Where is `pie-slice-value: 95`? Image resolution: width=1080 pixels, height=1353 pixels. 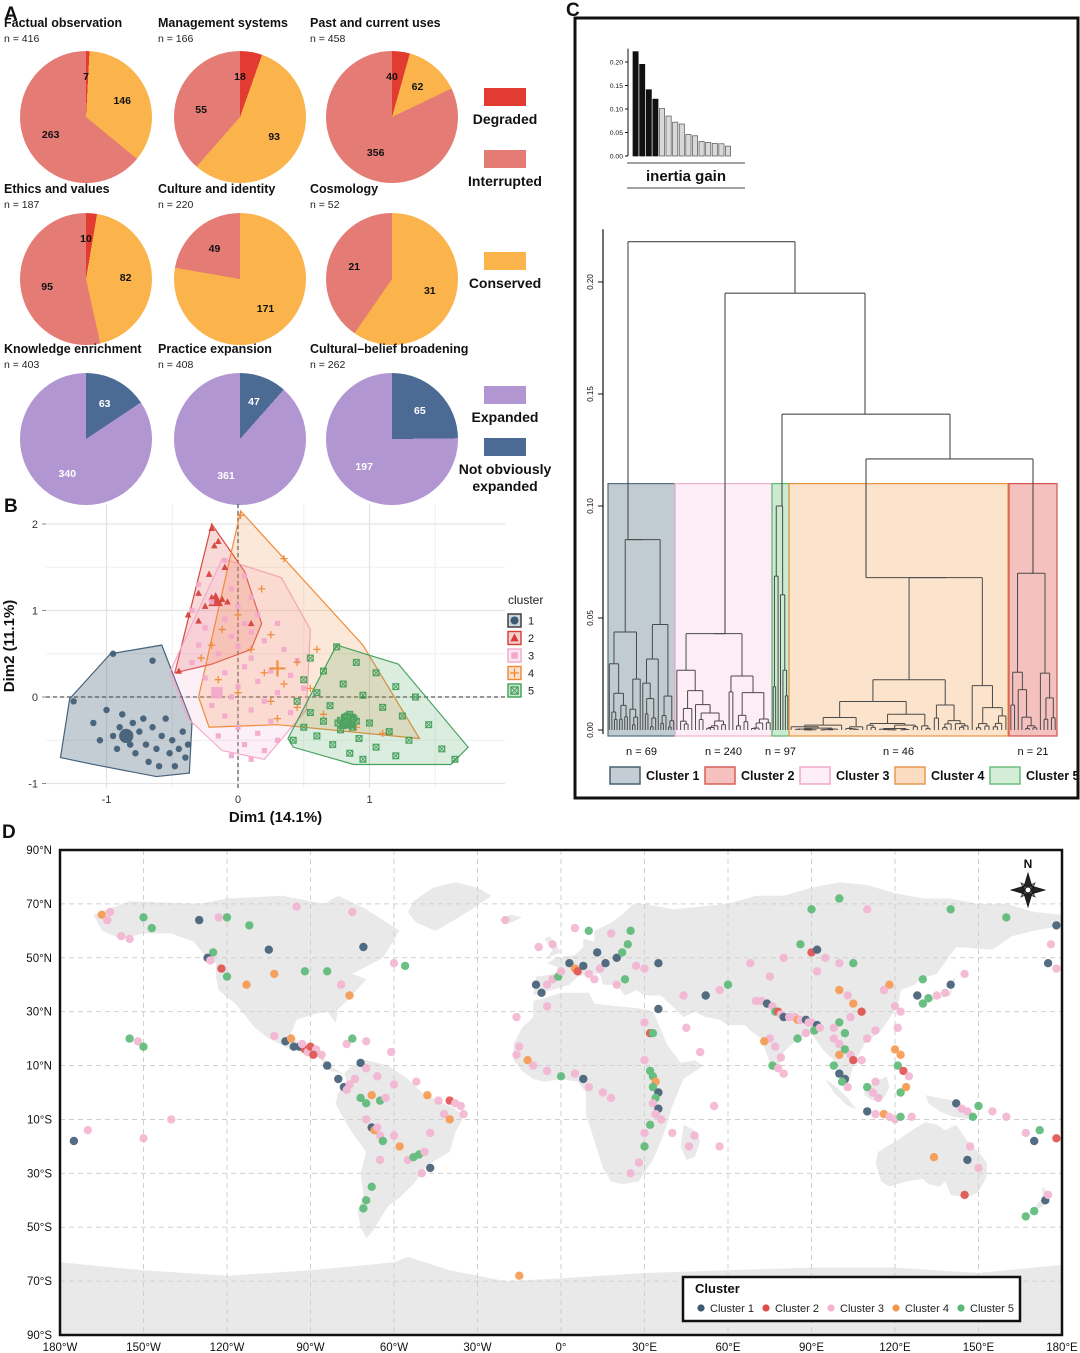
pie-slice-value: 95 is located at coordinates (47, 286).